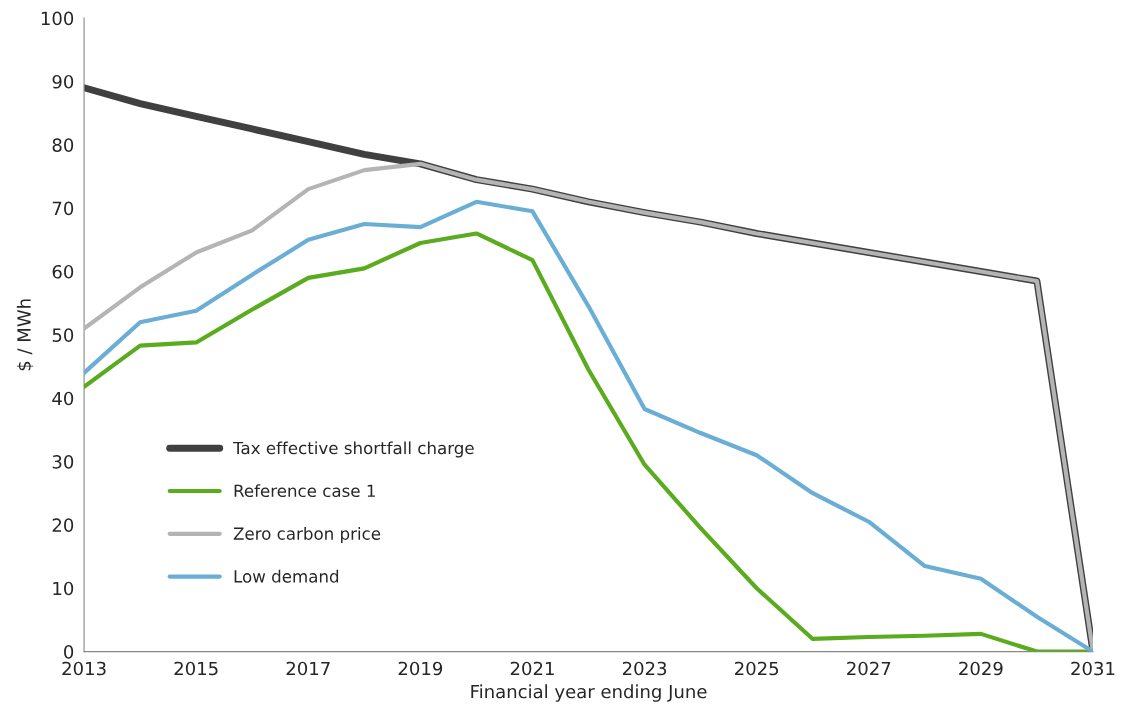 The width and height of the screenshot is (1121, 724). I want to click on legend-label: Low demand, so click(286, 576).